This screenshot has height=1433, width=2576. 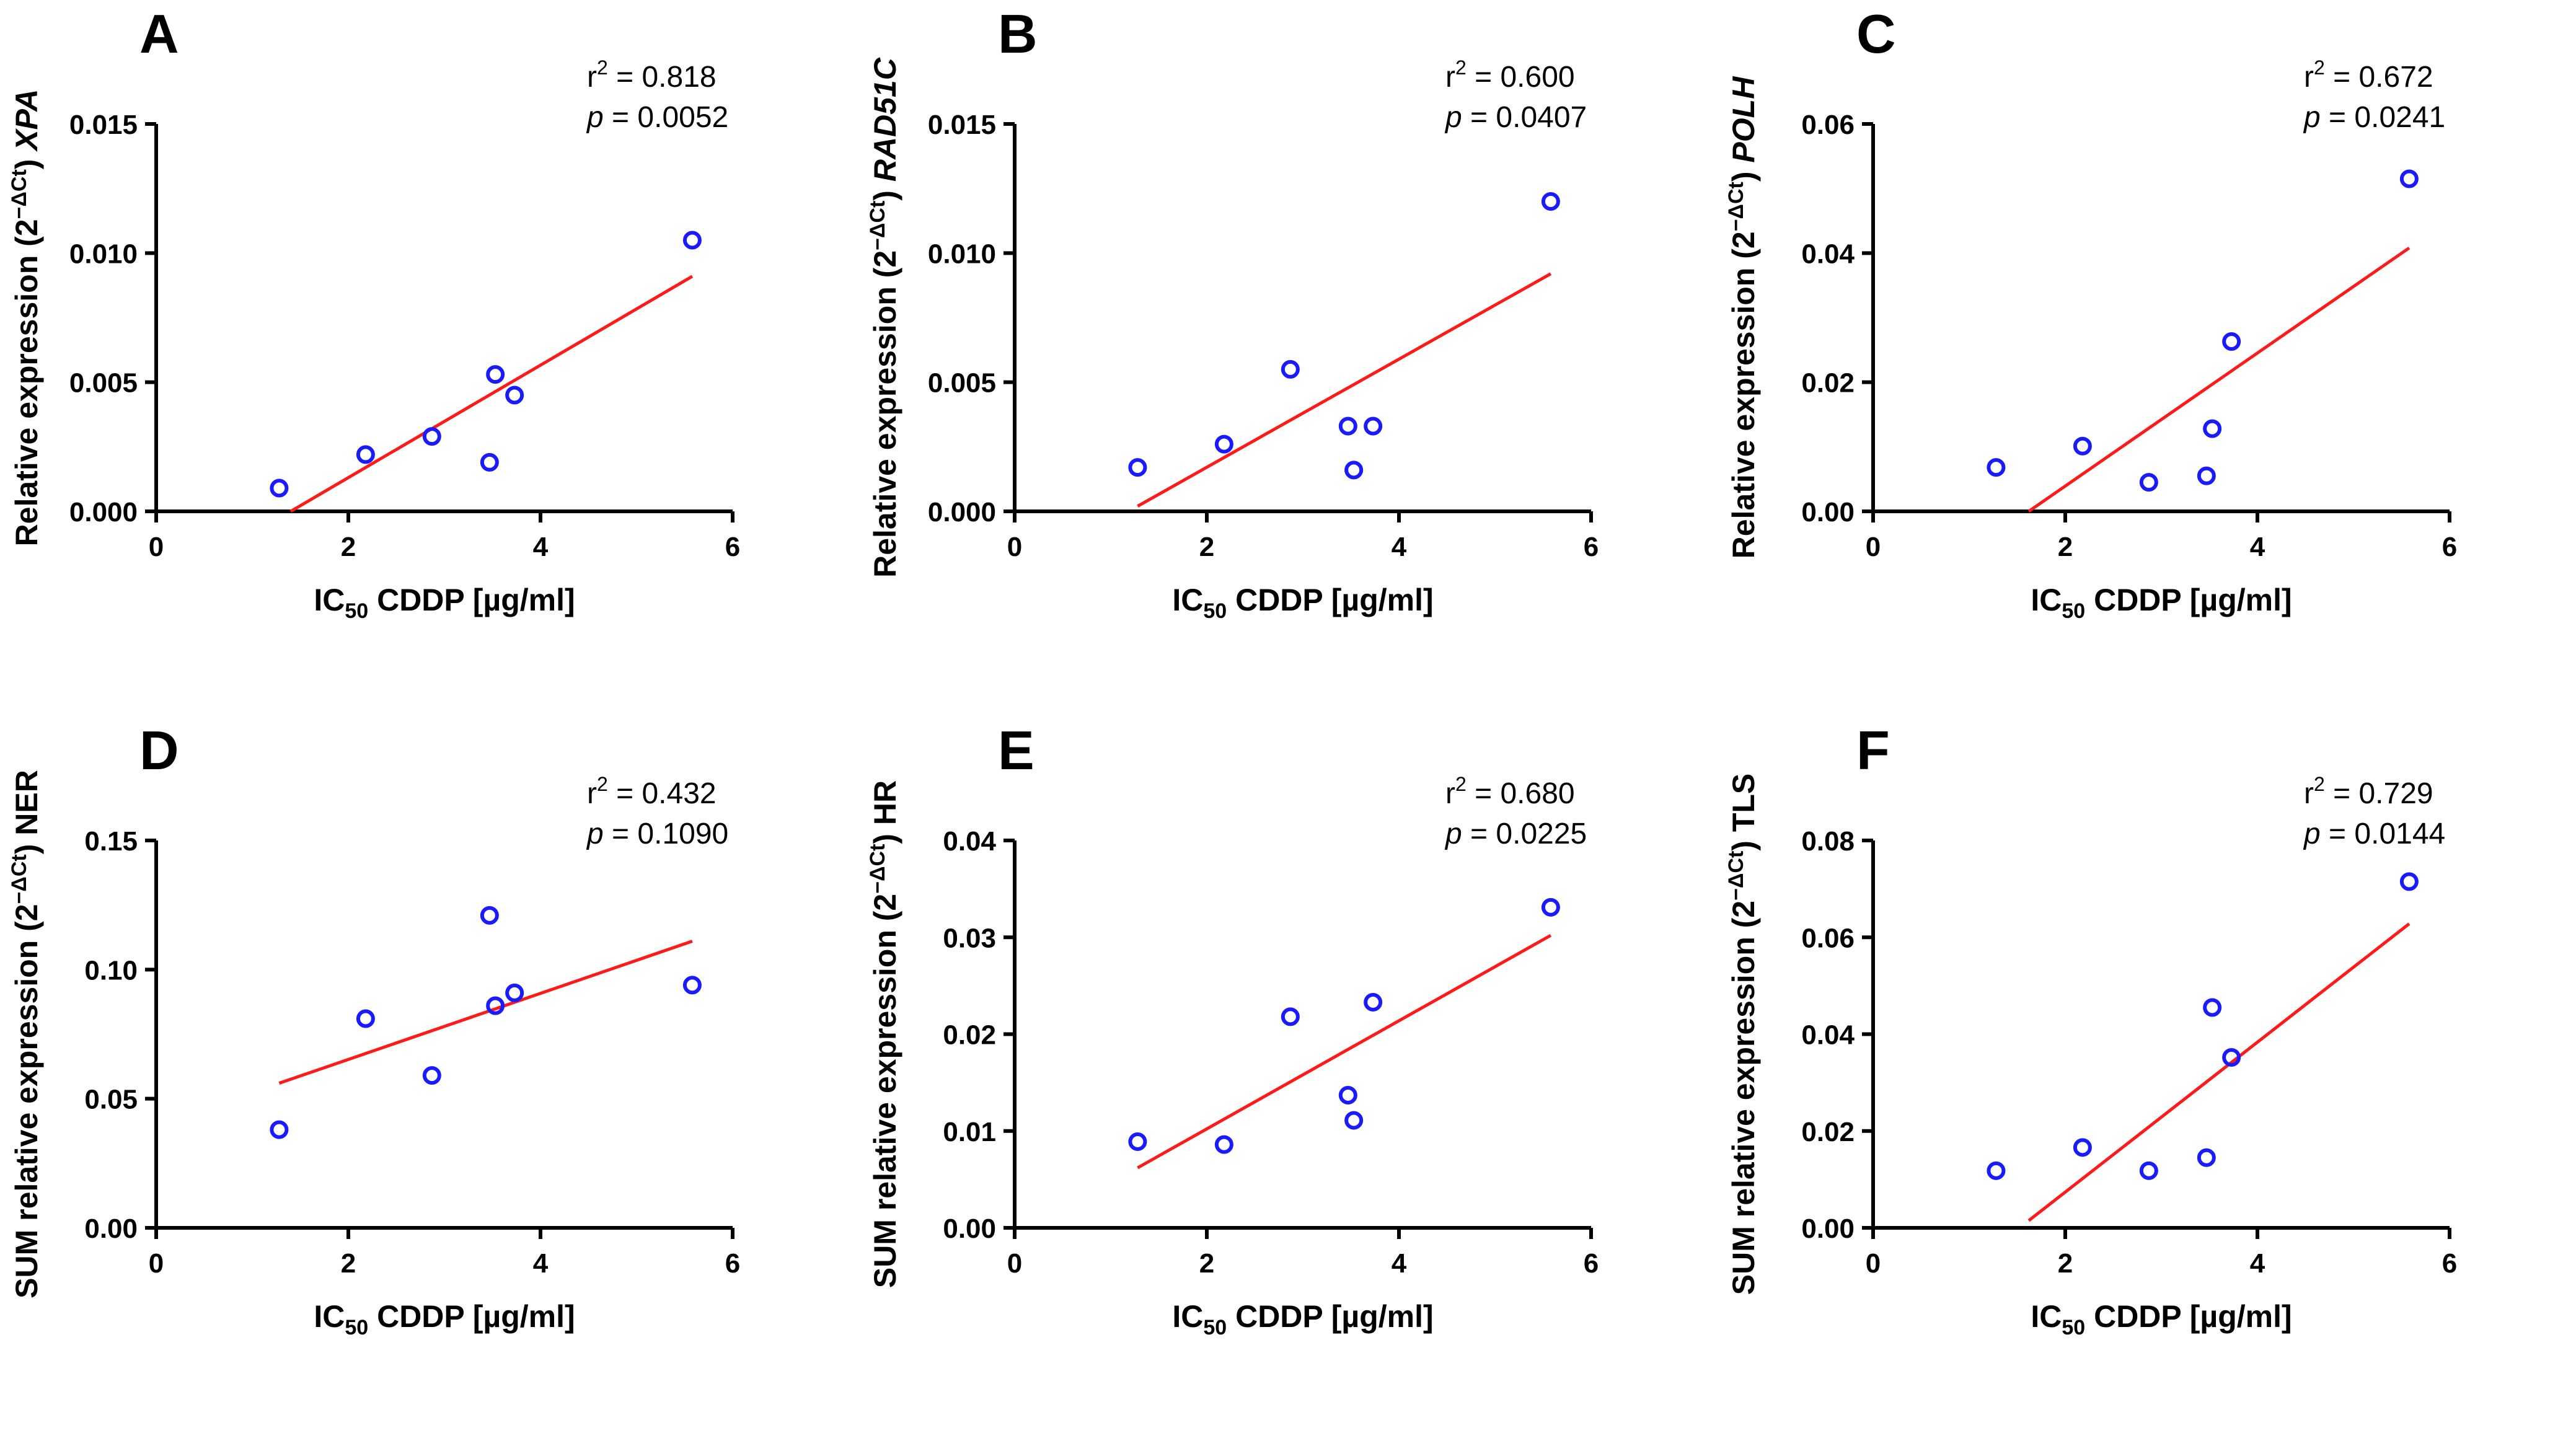 I want to click on panel-letter: E, so click(x=1016, y=750).